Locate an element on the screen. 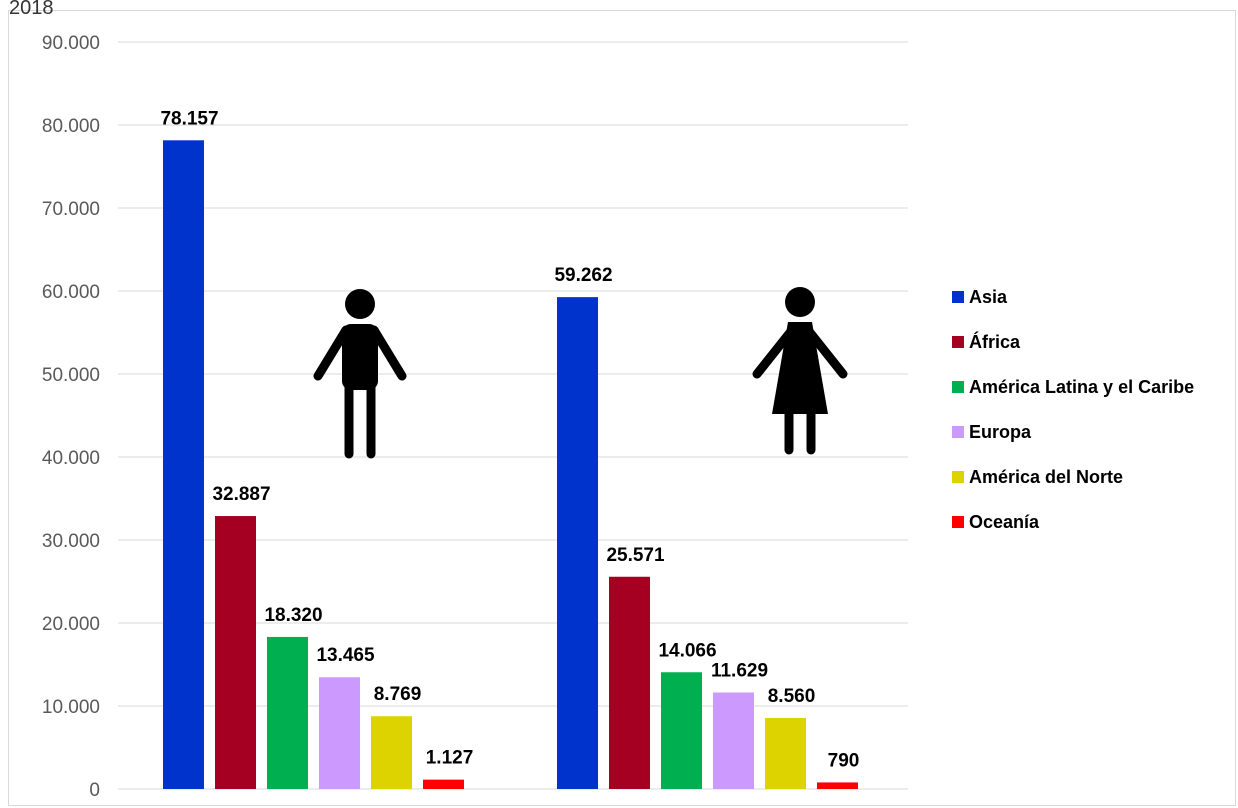  data-label: 8.560 is located at coordinates (792, 696).